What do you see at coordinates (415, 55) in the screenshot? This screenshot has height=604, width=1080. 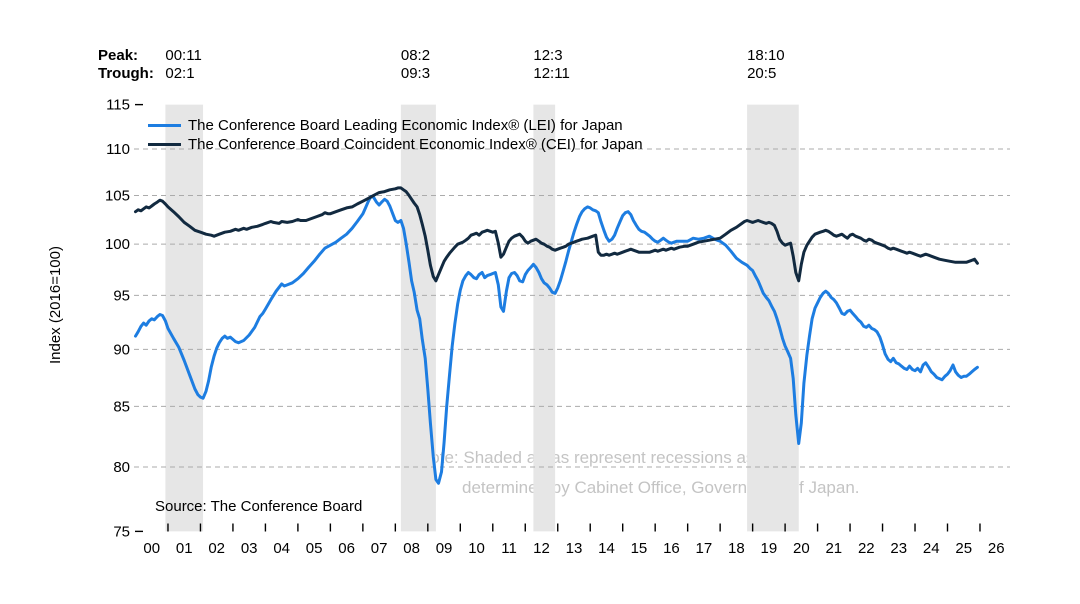 I see `recession-peak-date: 08:2` at bounding box center [415, 55].